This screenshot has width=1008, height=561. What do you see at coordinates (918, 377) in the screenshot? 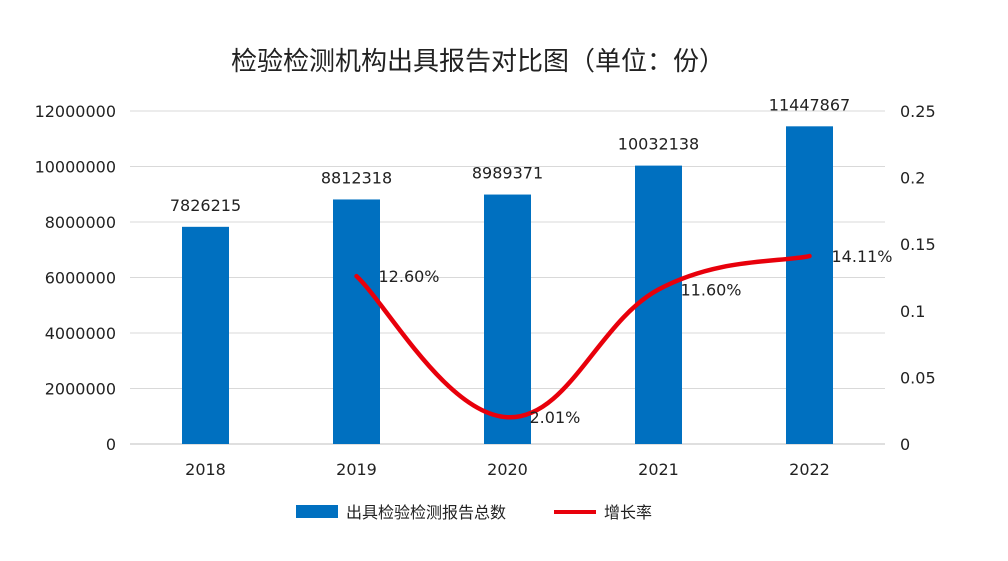
I see `right-axis-tick-label: 0.05` at bounding box center [918, 377].